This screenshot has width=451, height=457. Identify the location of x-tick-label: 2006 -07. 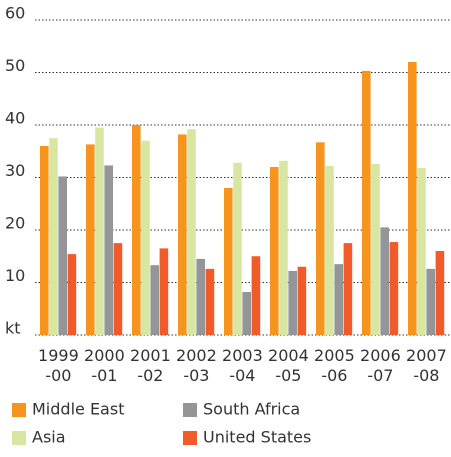
(380, 365).